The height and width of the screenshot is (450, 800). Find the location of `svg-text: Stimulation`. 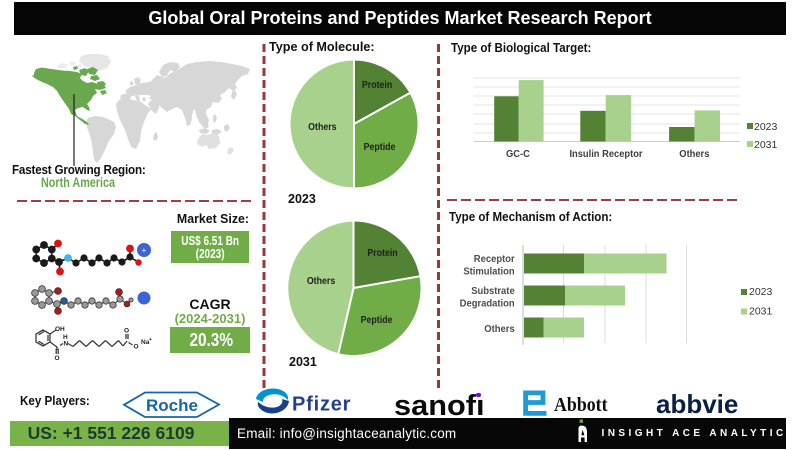

svg-text: Stimulation is located at coordinates (488, 272).